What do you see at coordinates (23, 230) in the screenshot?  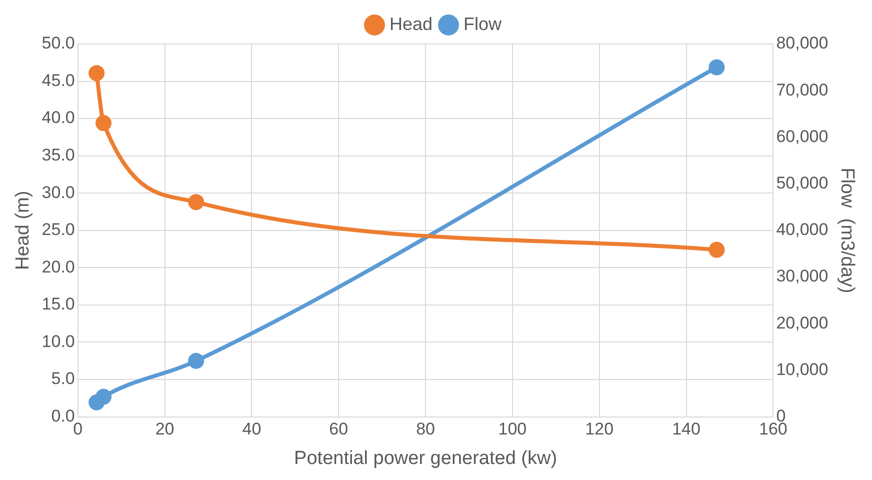 I see `y-axis-title: Head (m)` at bounding box center [23, 230].